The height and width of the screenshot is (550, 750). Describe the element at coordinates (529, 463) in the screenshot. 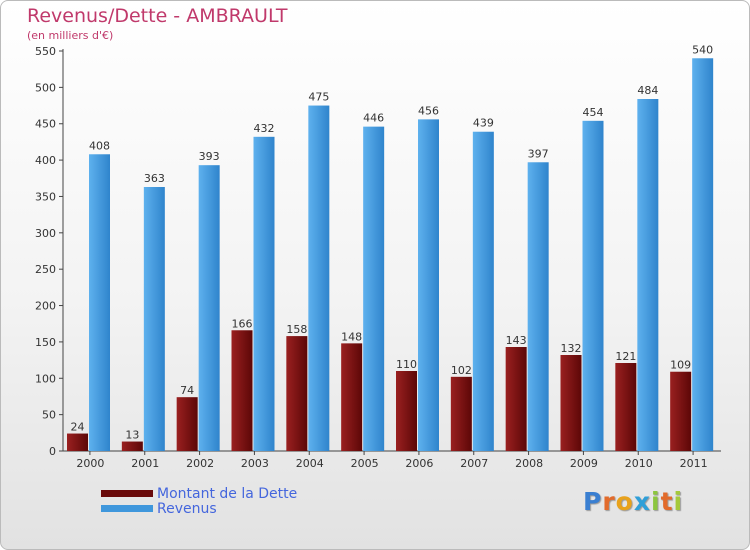

I see `x-tick-label: 2008` at that location.